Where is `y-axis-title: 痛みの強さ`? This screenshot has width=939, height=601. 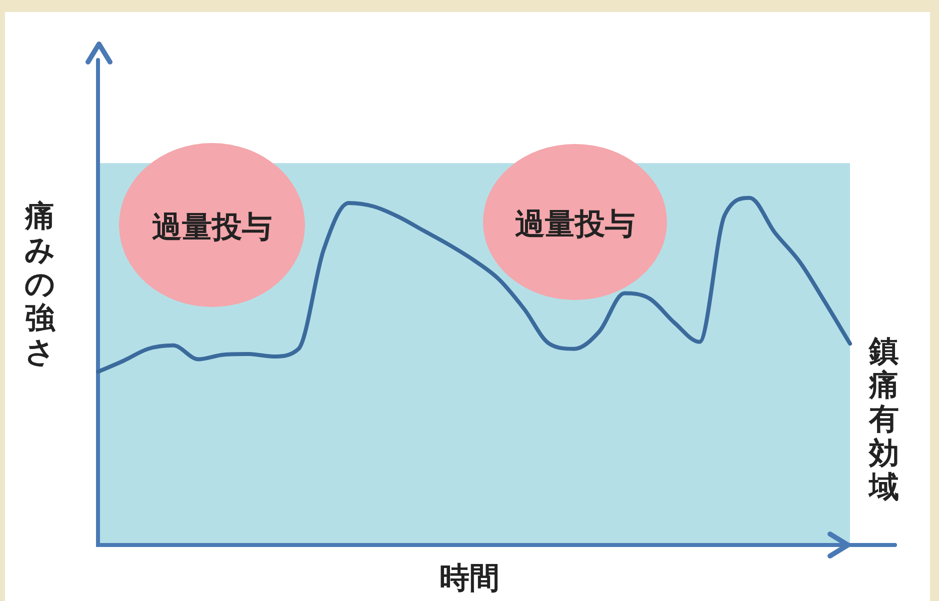 y-axis-title: 痛みの強さ is located at coordinates (40, 284).